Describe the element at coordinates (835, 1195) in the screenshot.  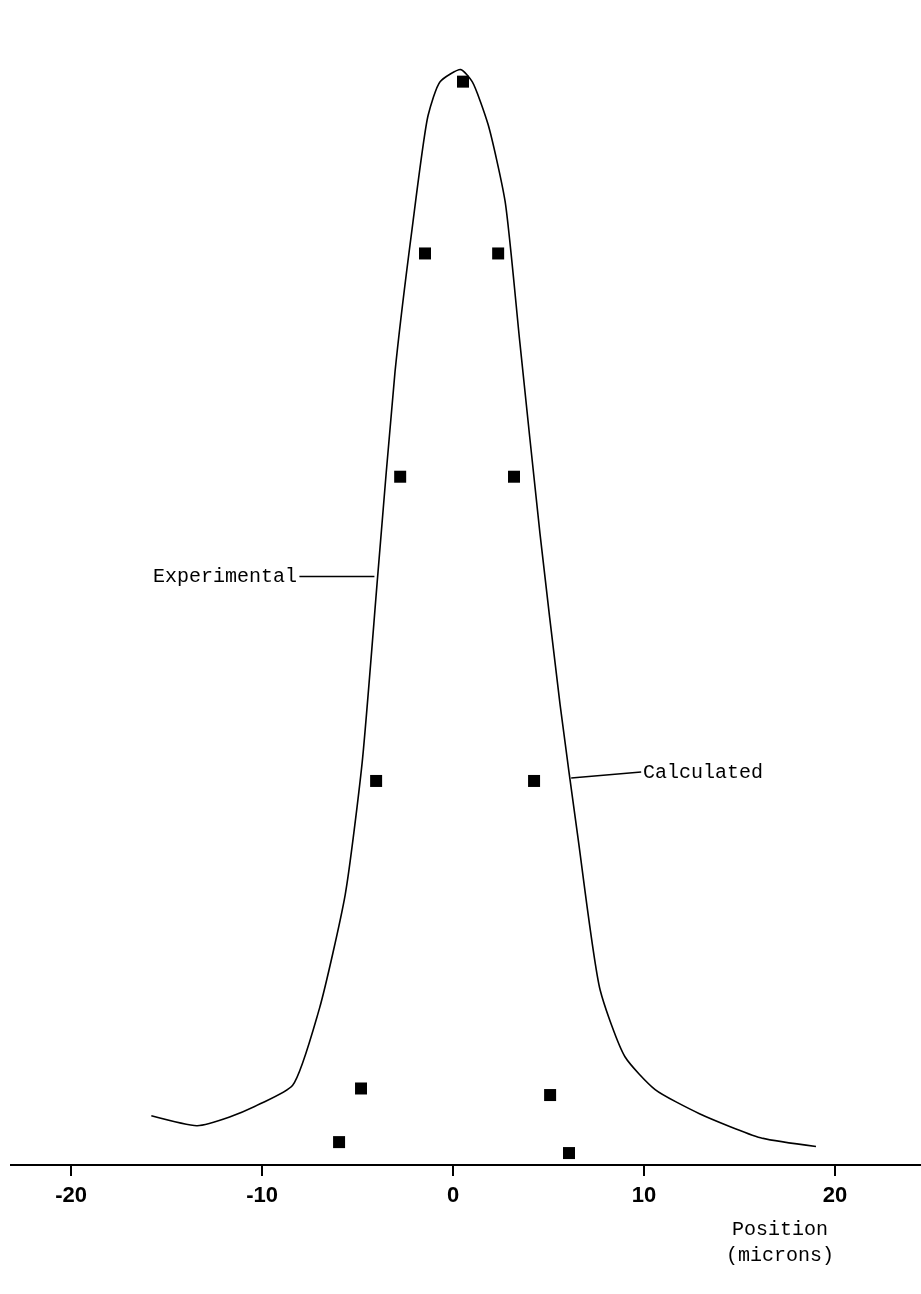
I see `x-tick-label: 20` at that location.